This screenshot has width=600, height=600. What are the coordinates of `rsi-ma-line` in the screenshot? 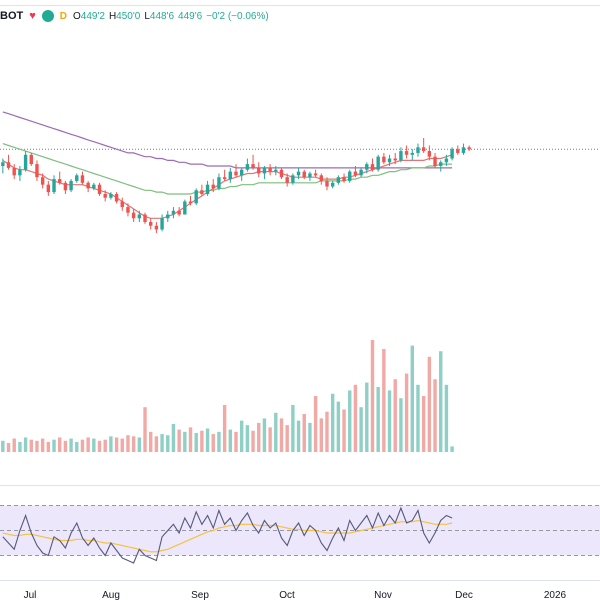 It's located at (227, 536).